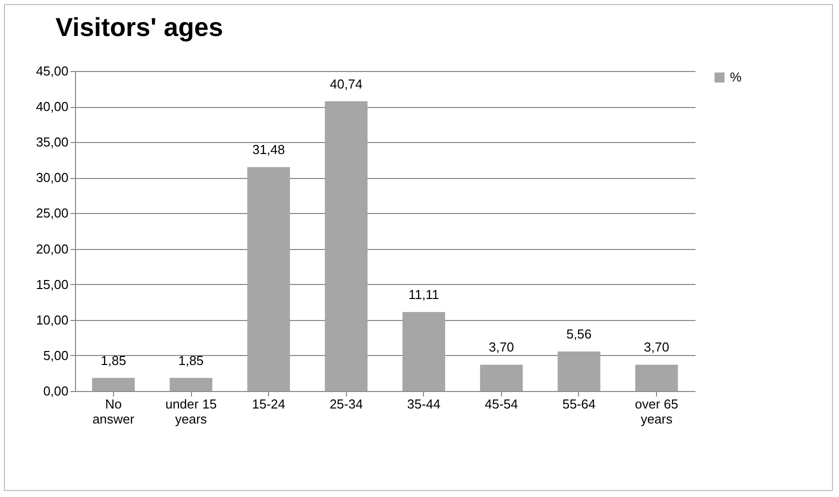 This screenshot has width=839, height=497. What do you see at coordinates (55, 391) in the screenshot?
I see `y-tick-label: 0,00` at bounding box center [55, 391].